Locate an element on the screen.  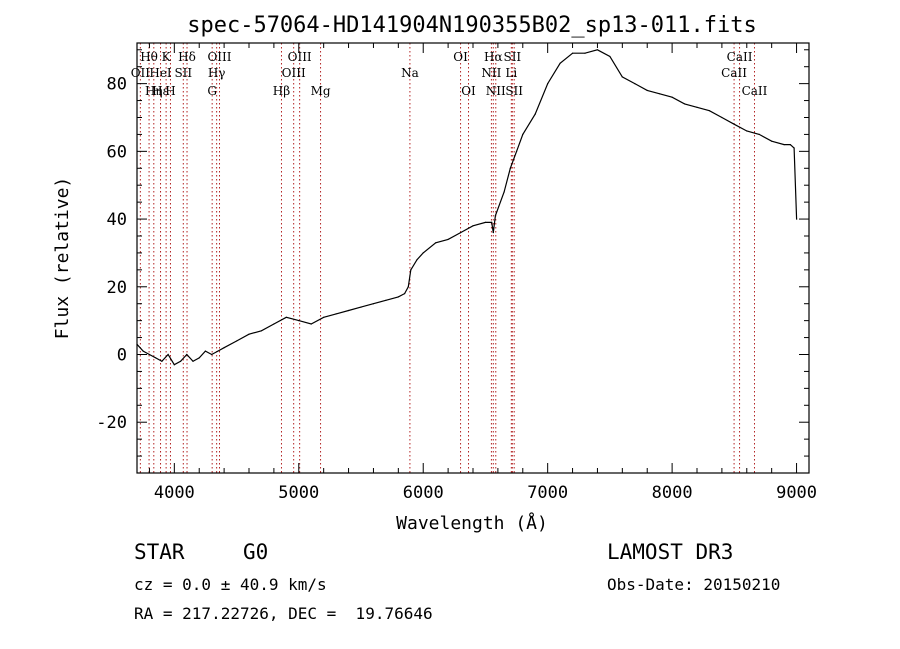
line-marker-label-7: SII is located at coordinates (183, 73).